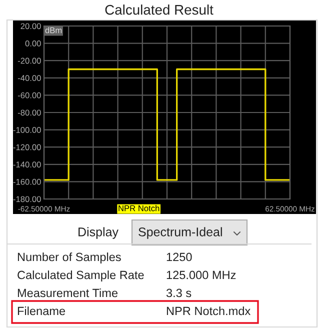 This screenshot has width=318, height=330. Describe the element at coordinates (42, 311) in the screenshot. I see `text: Filename` at that location.